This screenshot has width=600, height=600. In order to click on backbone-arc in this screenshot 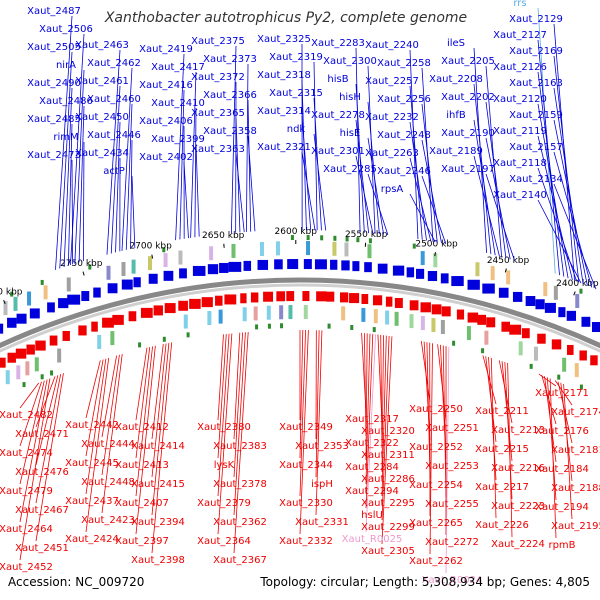, I will do `click(300, 313)`.